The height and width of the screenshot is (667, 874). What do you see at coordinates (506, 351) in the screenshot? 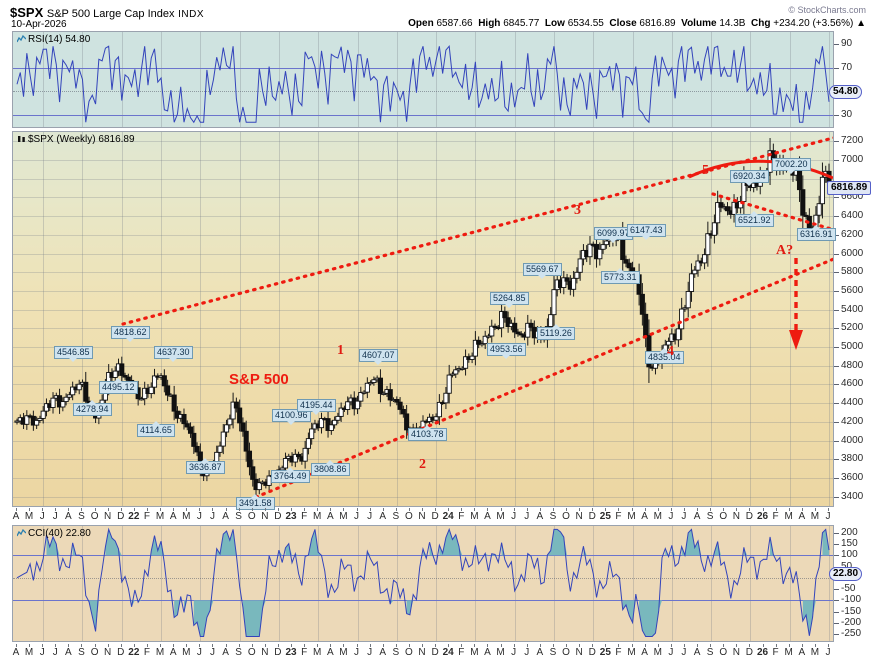
I see `price-callout-tag: 4953.56` at bounding box center [506, 351].